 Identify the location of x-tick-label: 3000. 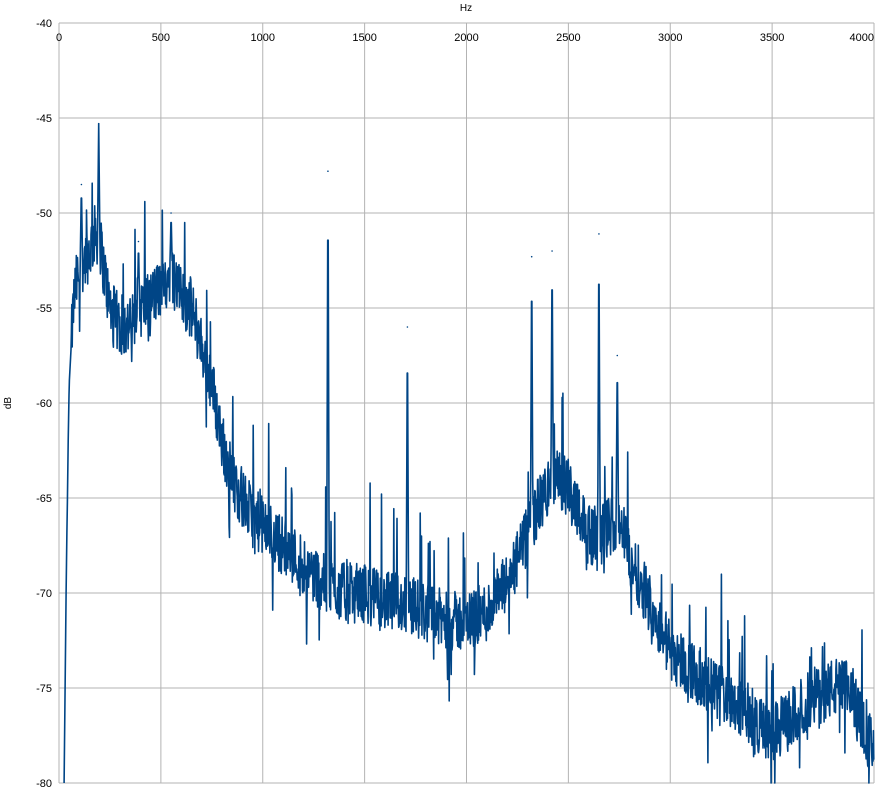
(670, 38).